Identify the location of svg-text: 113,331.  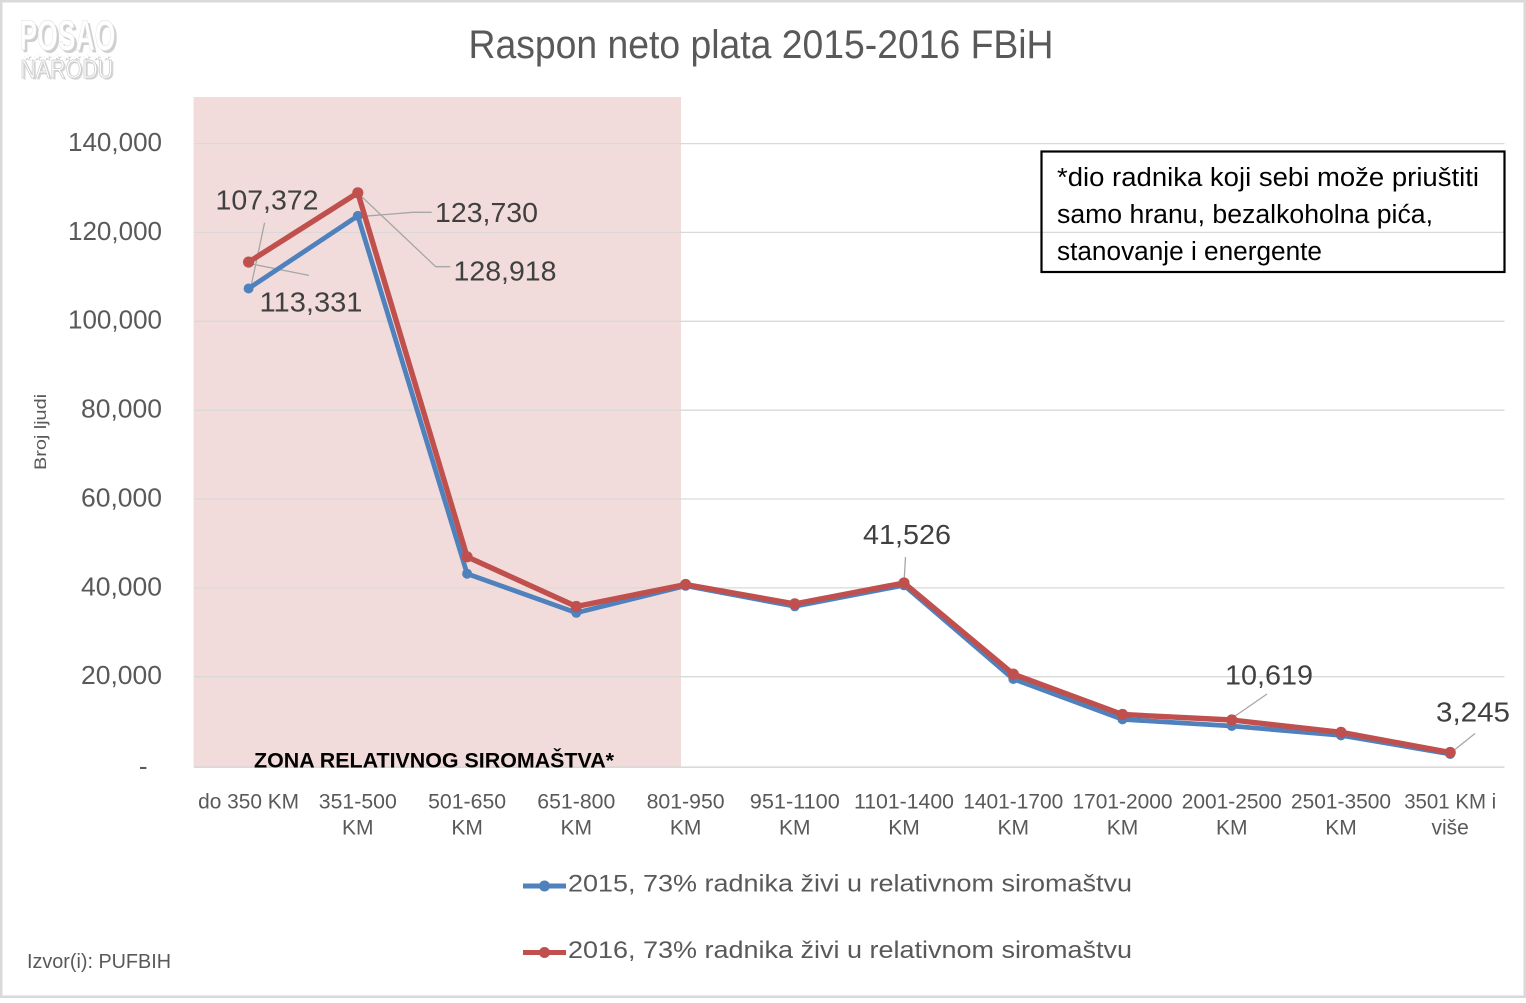
(311, 302).